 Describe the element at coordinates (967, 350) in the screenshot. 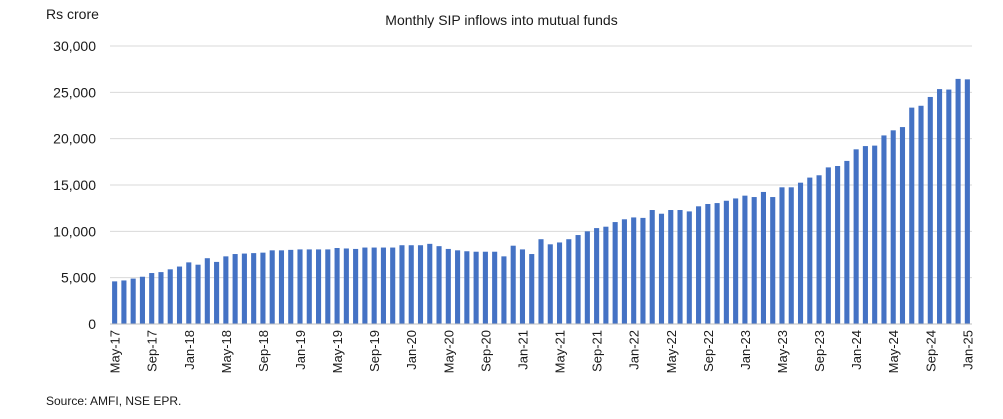

I see `x-tick-label: Jan-25` at that location.